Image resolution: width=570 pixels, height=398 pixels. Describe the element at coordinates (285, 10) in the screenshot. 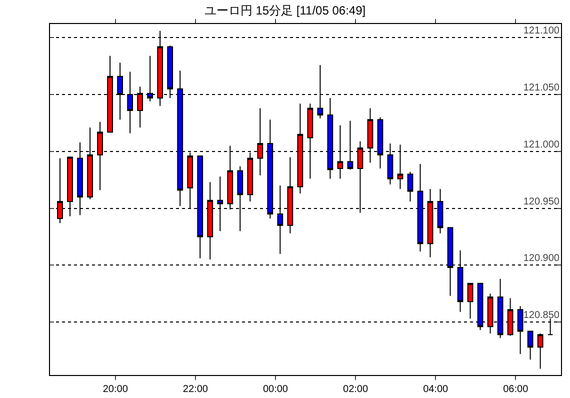

I see `chart-title: ユーロ円 15分足 [11/05 06:49]` at that location.